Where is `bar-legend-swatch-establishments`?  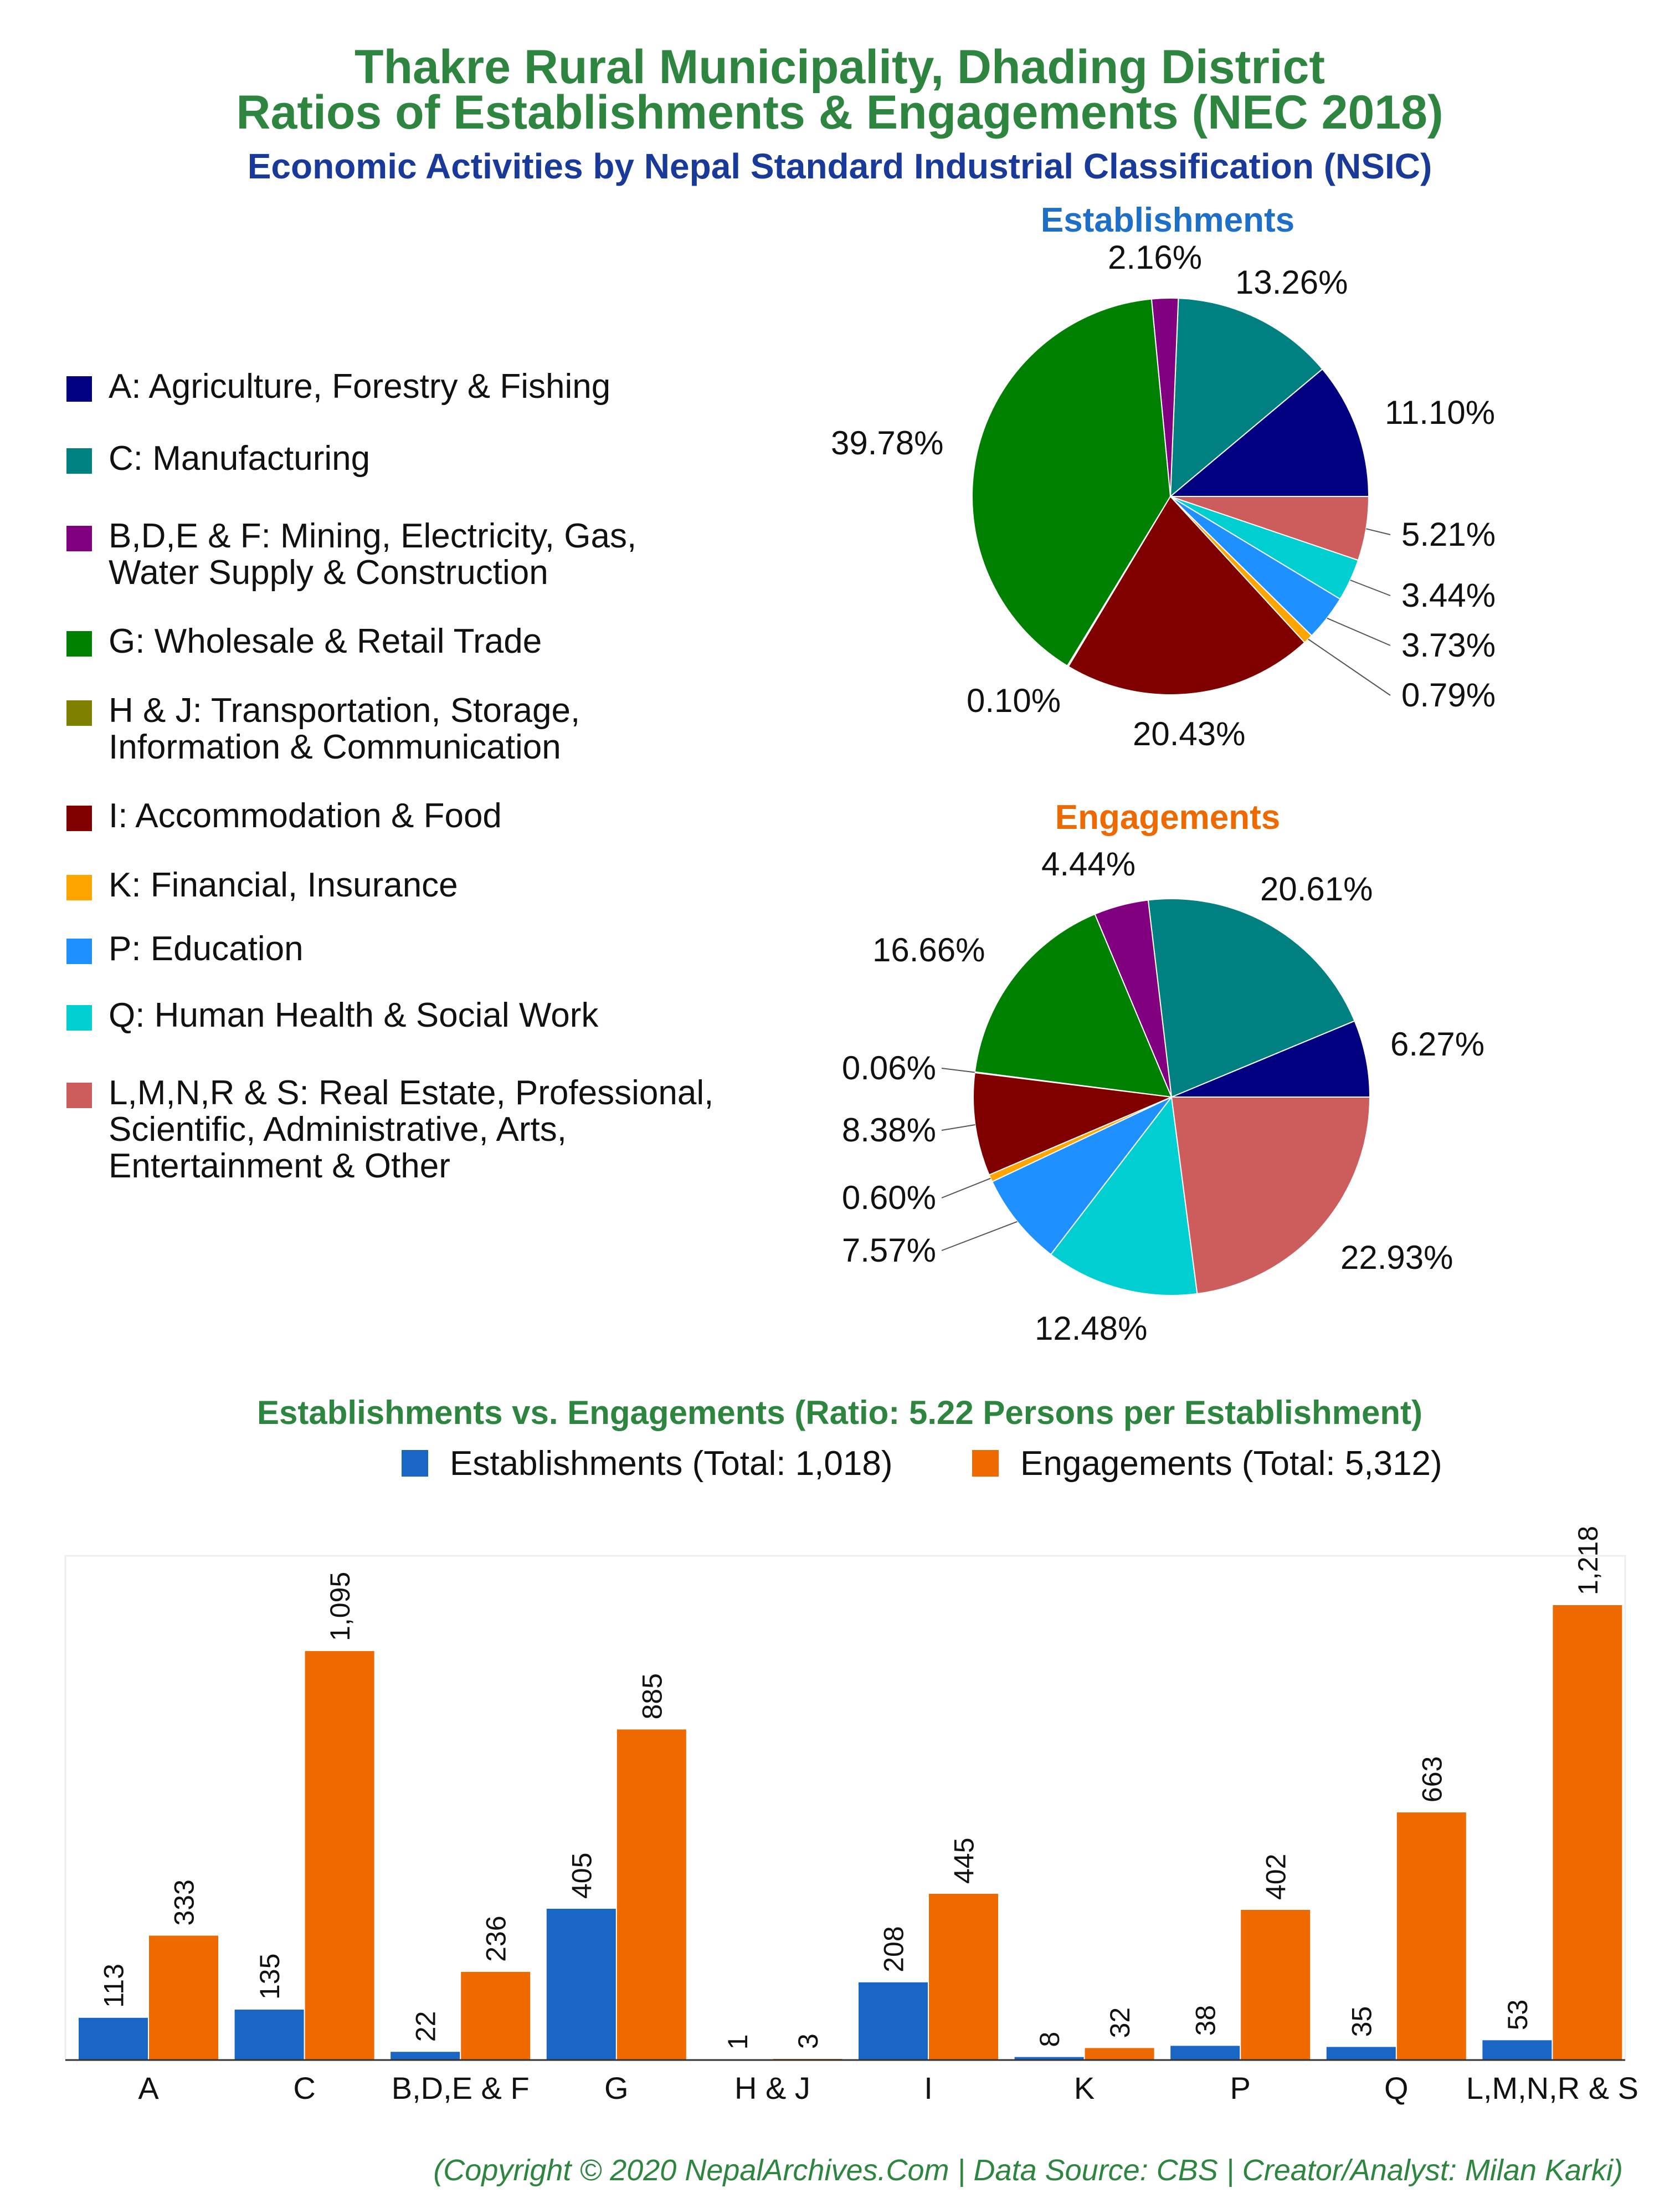
bar-legend-swatch-establishments is located at coordinates (415, 1463).